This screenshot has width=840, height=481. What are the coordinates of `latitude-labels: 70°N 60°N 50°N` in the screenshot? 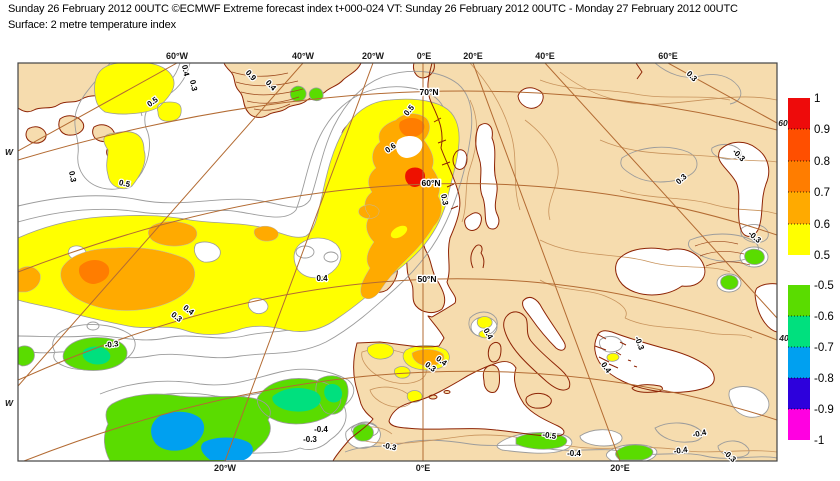 It's located at (429, 186).